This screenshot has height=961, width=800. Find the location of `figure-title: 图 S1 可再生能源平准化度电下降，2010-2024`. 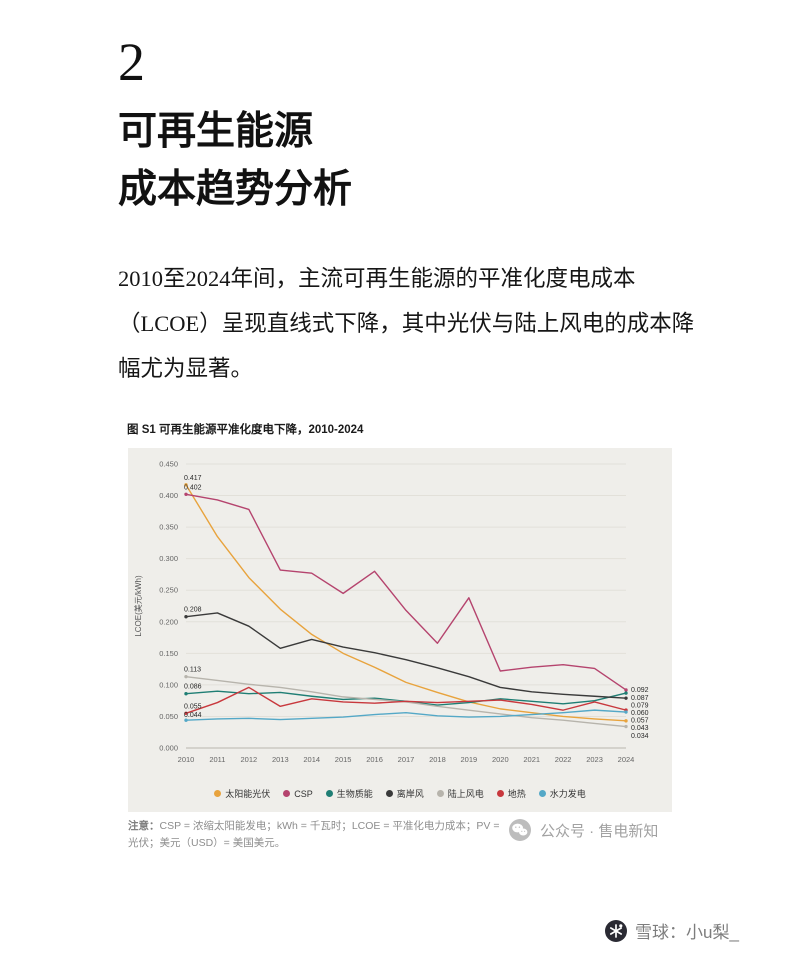

figure-title: 图 S1 可再生能源平准化度电下降，2010-2024 is located at coordinates (245, 430).